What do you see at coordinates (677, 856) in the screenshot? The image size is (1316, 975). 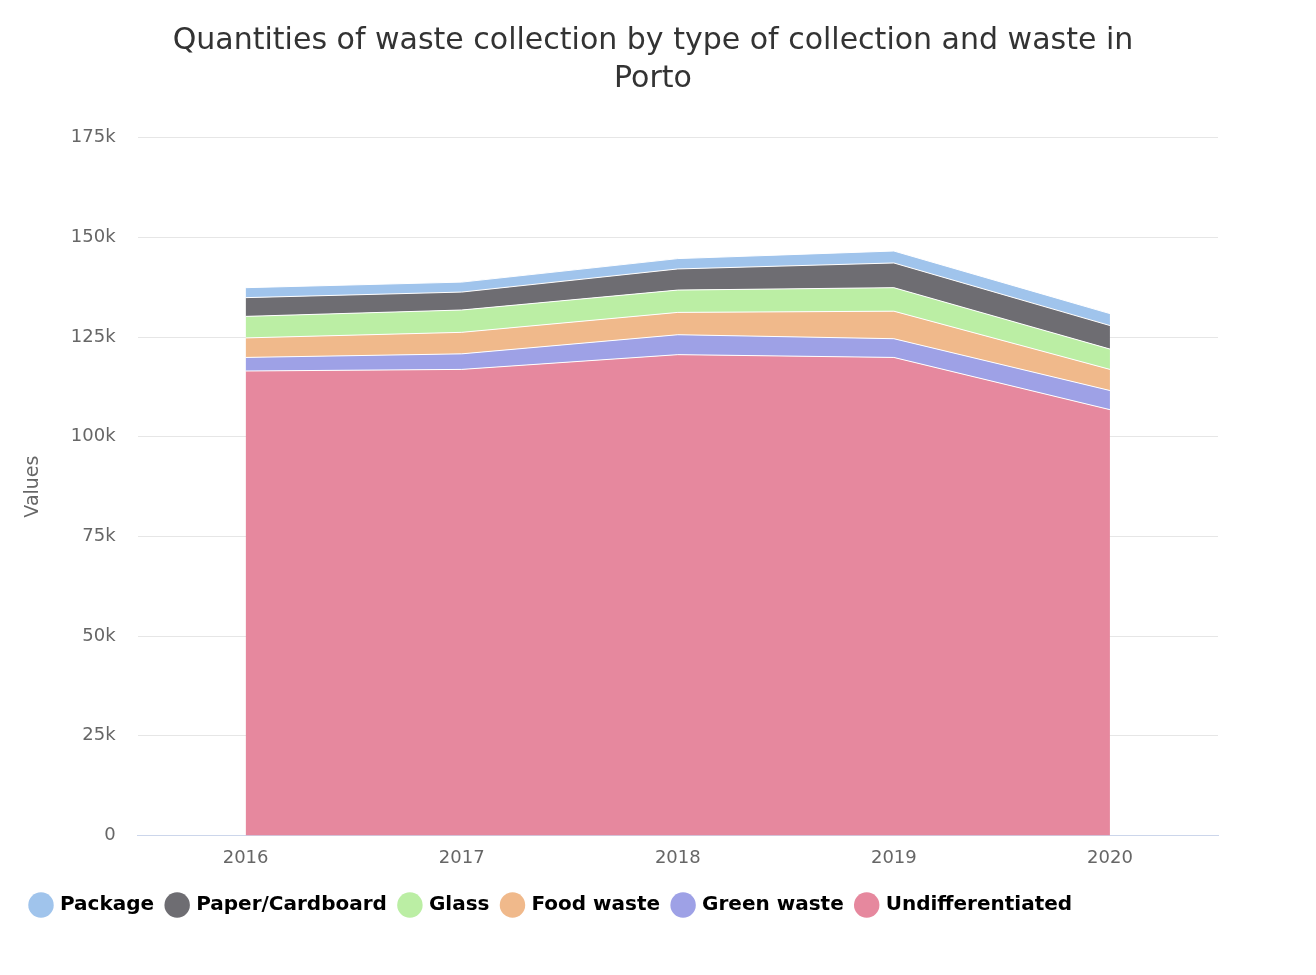 I see `x-tick-label: 2018` at bounding box center [677, 856].